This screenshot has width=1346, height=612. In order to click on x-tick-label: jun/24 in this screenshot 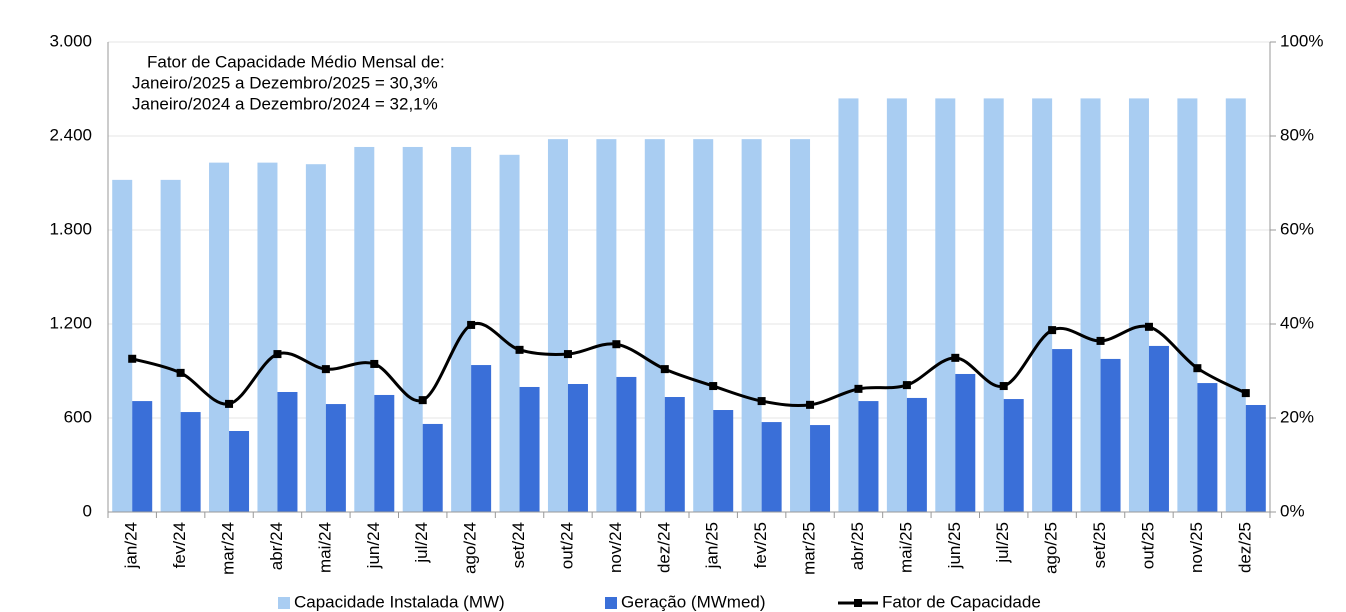, I will do `click(373, 545)`.